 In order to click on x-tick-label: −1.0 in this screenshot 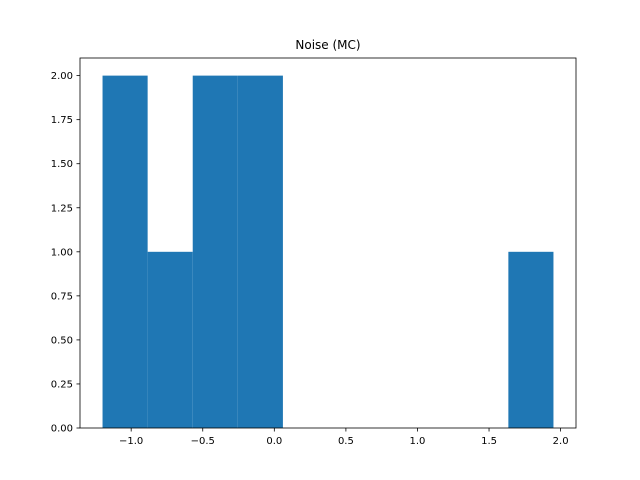, I will do `click(131, 441)`.